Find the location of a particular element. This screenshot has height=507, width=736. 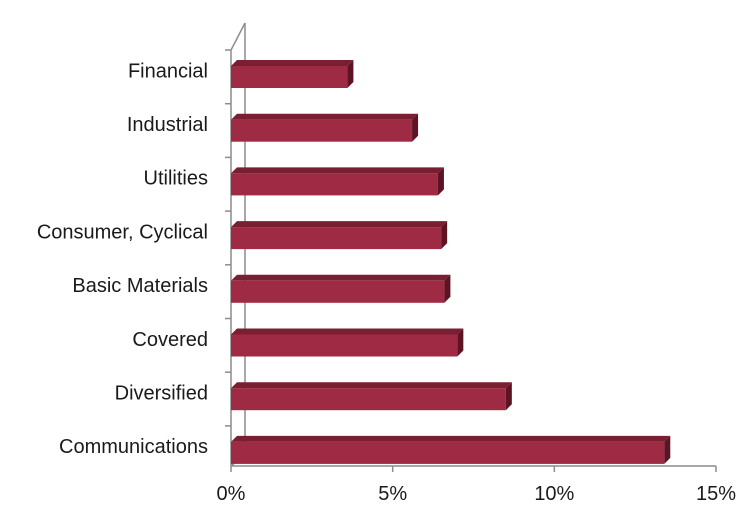

x-tick-label: 0% is located at coordinates (231, 494).